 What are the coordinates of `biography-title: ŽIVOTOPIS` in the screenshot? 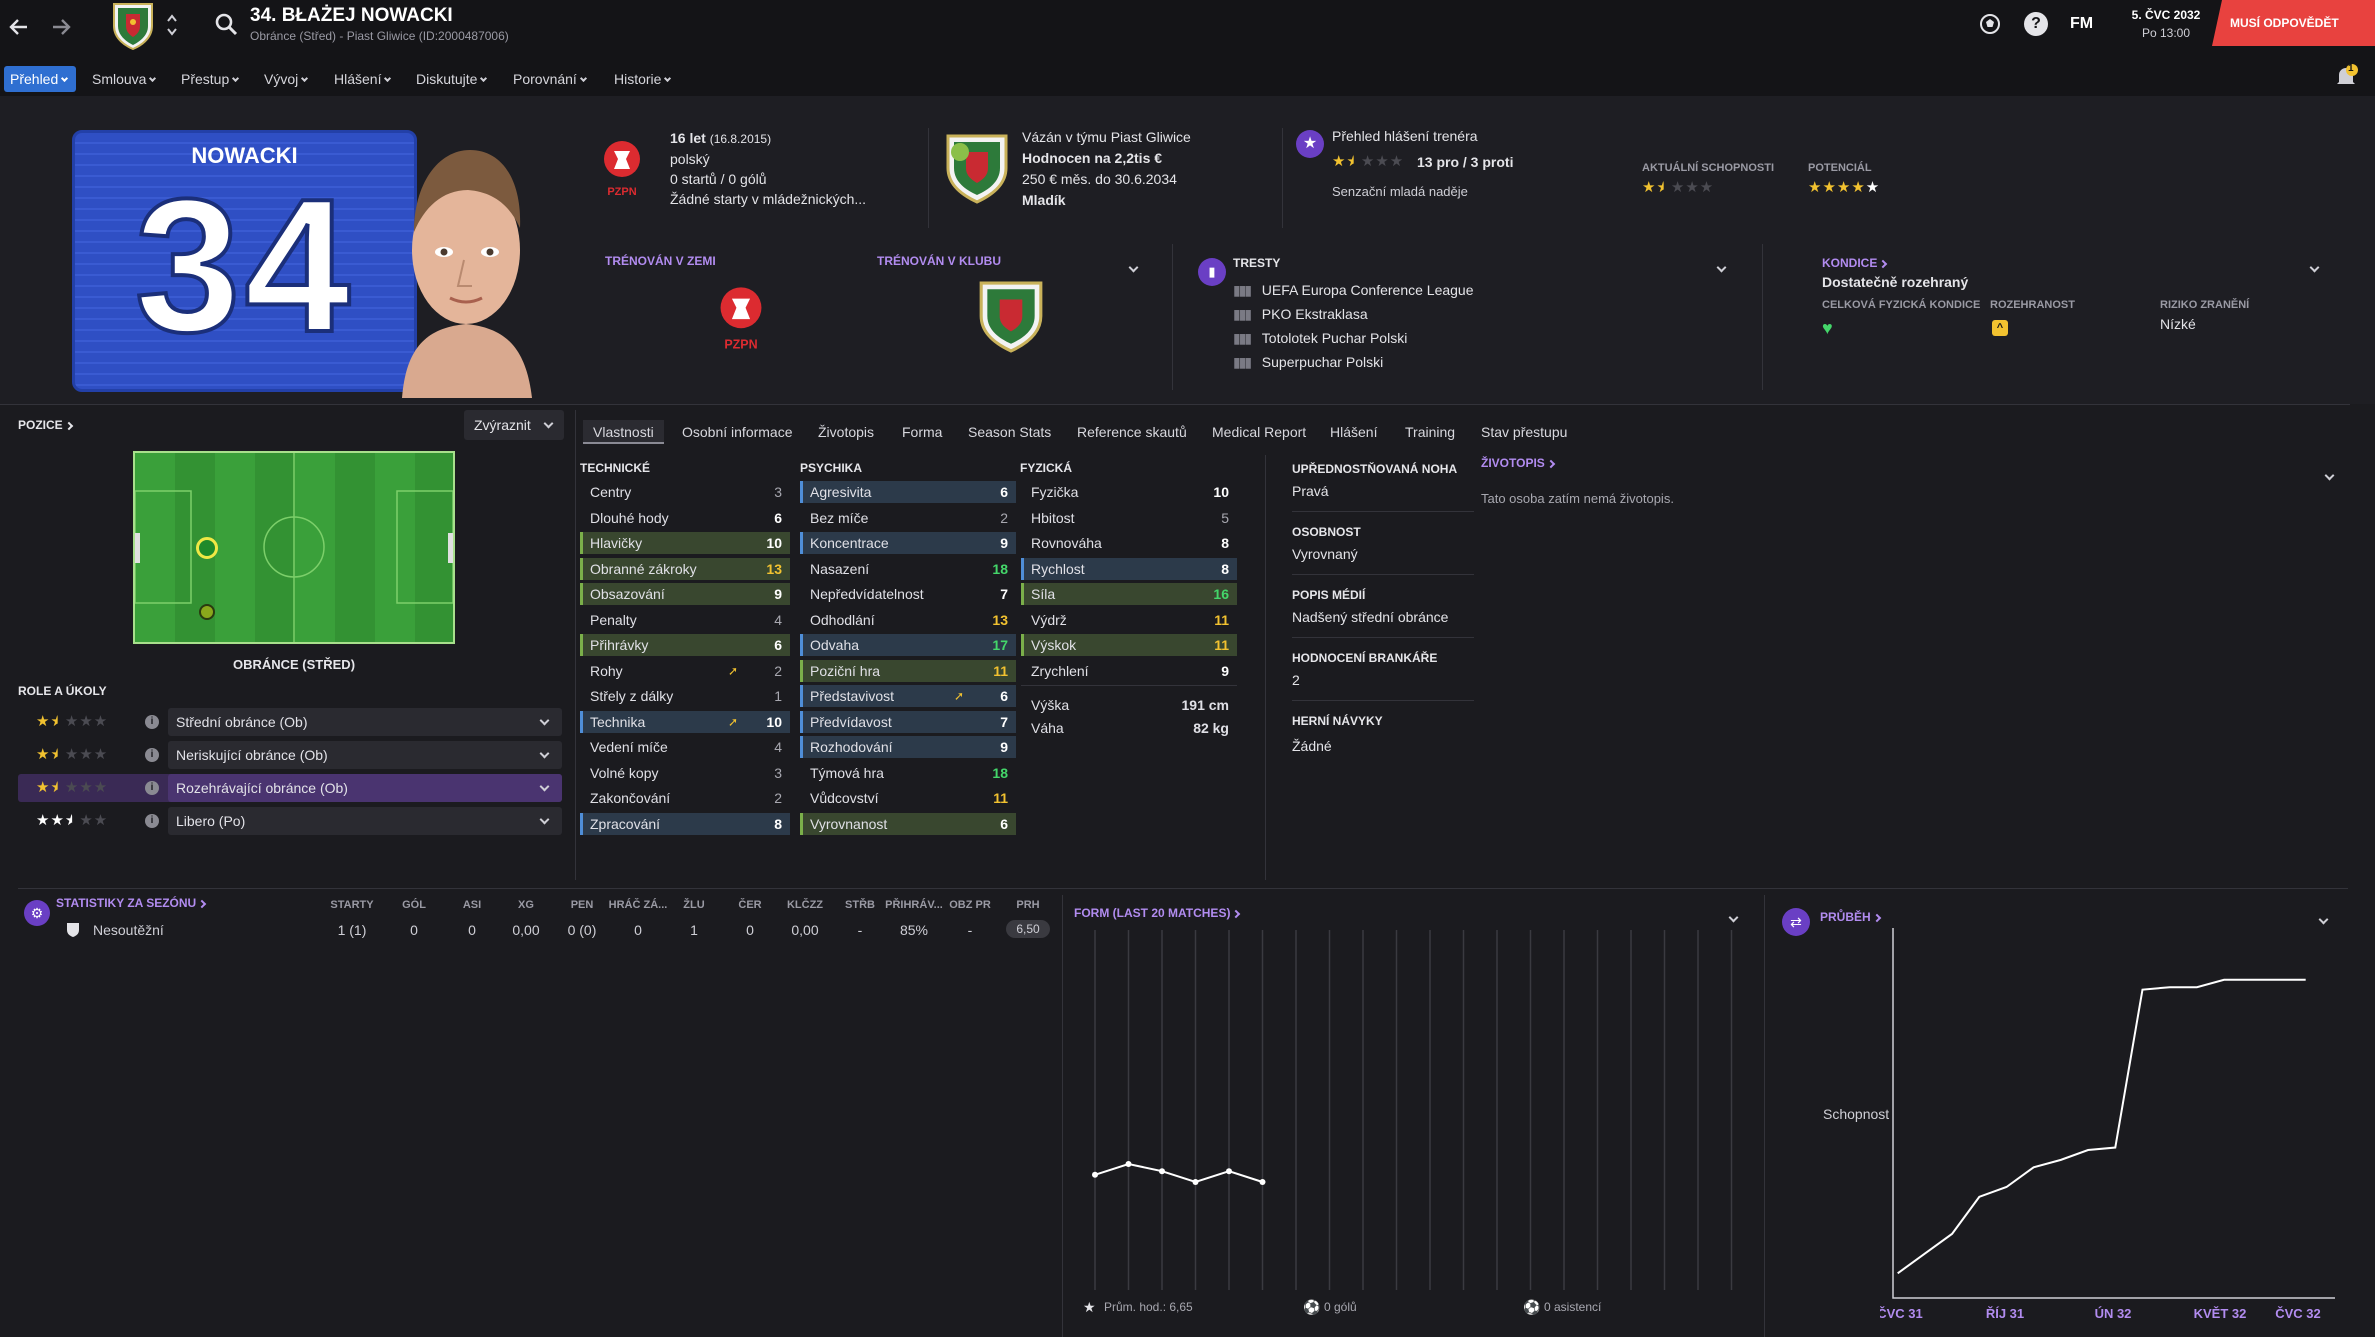 It's located at (1518, 463).